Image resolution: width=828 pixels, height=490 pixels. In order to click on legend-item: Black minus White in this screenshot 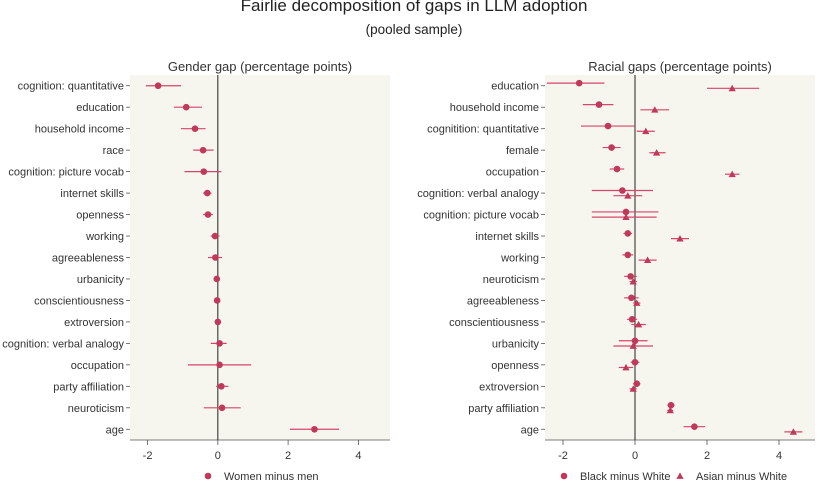, I will do `click(615, 477)`.